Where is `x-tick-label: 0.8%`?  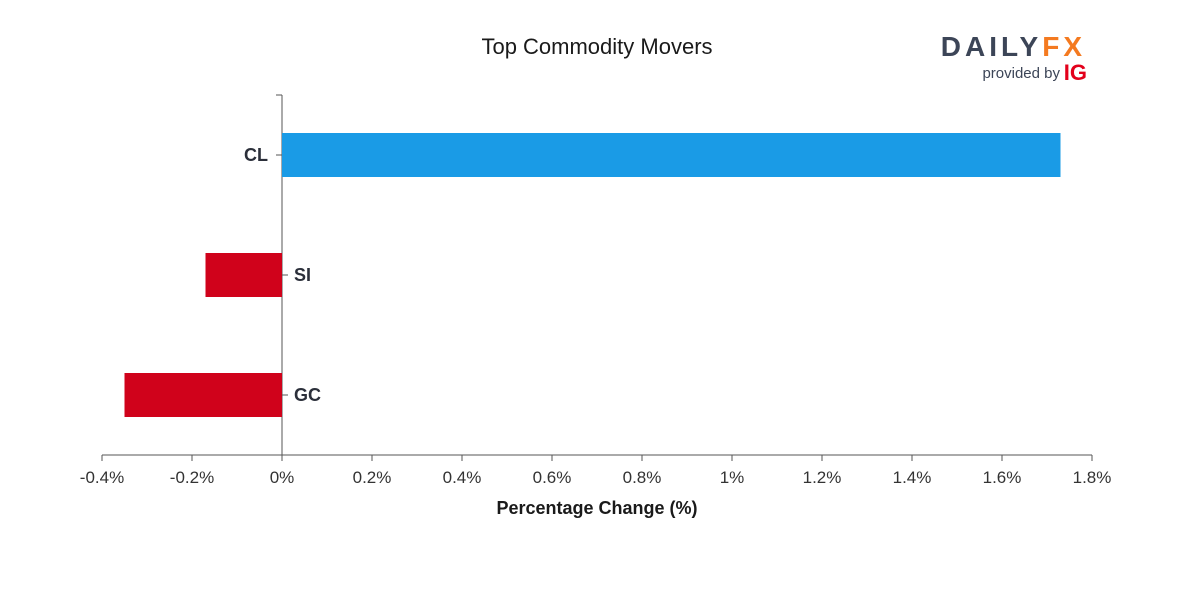
x-tick-label: 0.8% is located at coordinates (642, 477).